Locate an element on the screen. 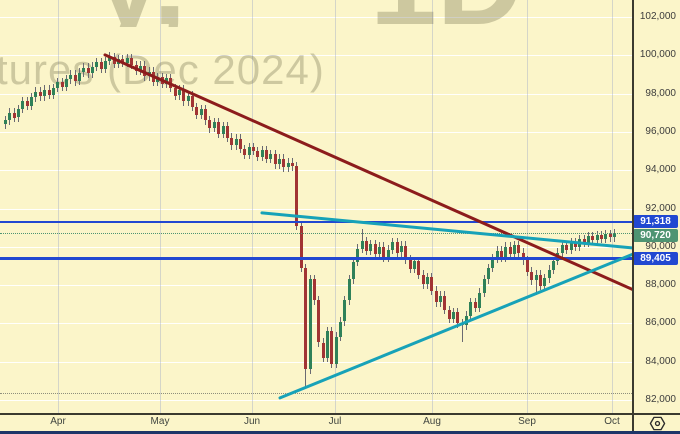 The height and width of the screenshot is (434, 680). x-axis-label-aug: Aug is located at coordinates (432, 421).